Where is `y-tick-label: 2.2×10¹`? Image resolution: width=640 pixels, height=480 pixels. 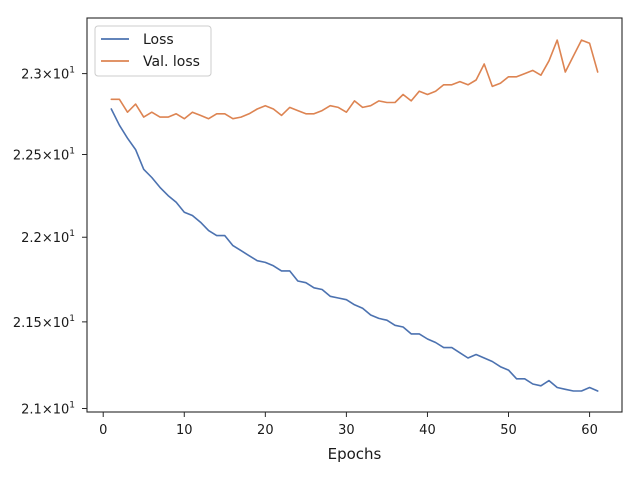
y-tick-label: 2.2×10¹ is located at coordinates (48, 237).